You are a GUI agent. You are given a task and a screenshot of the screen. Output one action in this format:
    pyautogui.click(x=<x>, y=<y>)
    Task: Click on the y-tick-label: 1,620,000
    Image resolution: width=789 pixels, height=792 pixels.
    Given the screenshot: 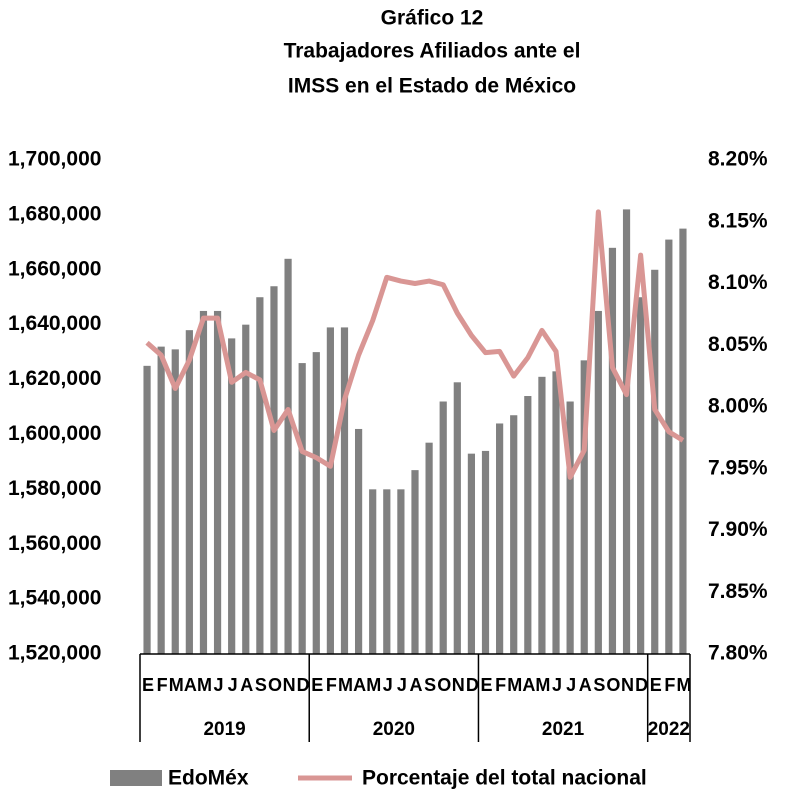 What is the action you would take?
    pyautogui.click(x=54, y=378)
    